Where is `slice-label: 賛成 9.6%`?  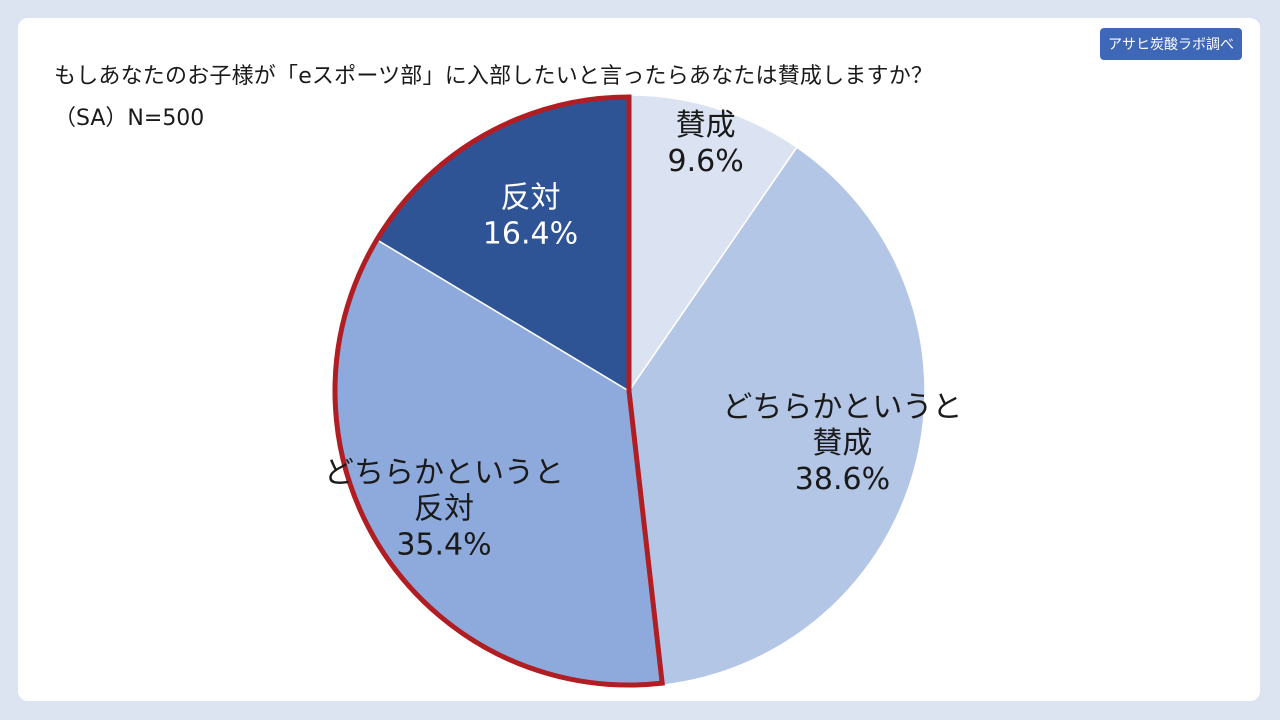
slice-label: 賛成 9.6% is located at coordinates (706, 143).